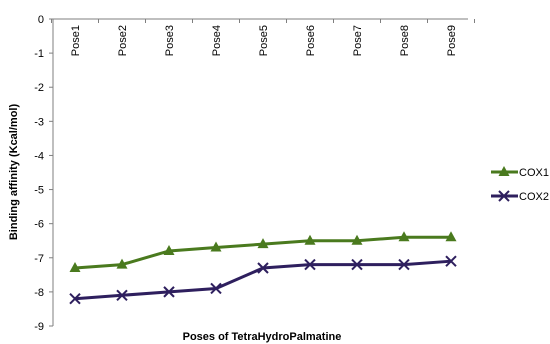  I want to click on y-tick-label: -9, so click(39, 327).